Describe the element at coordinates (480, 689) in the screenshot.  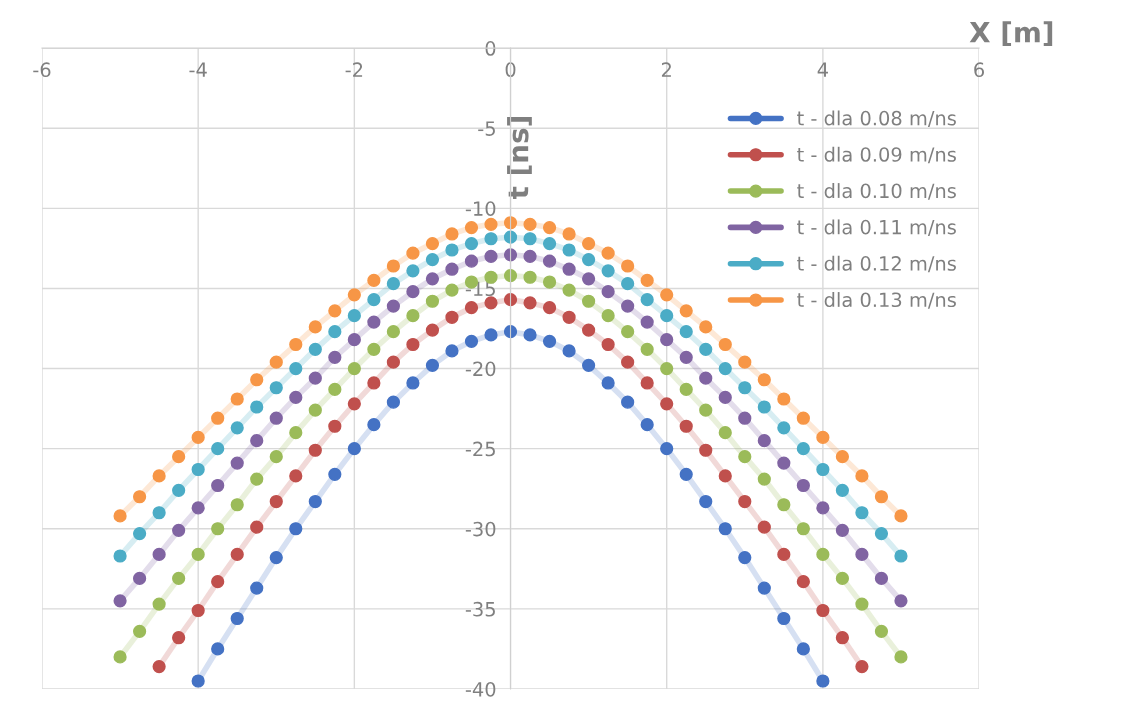
I see `y-tick-label: -40` at that location.